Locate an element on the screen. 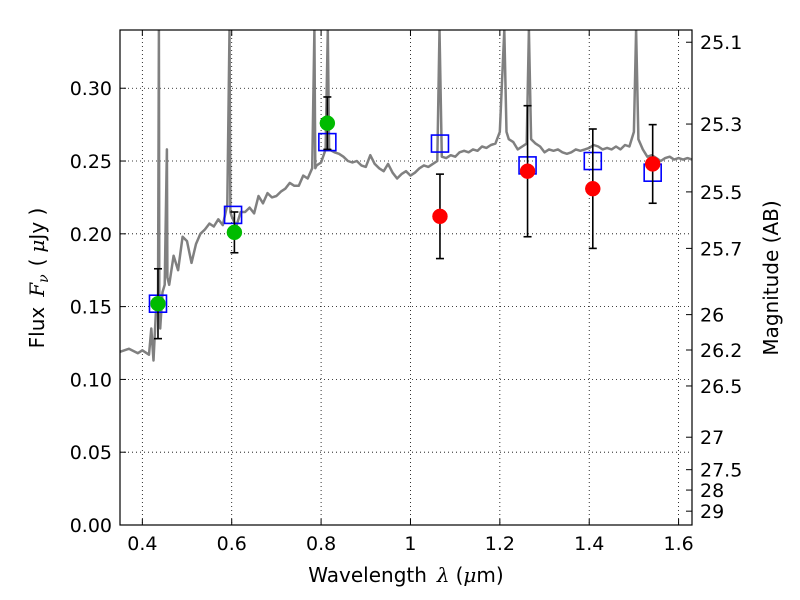 This screenshot has width=800, height=600. y2-tick-label: 26.5 is located at coordinates (721, 387).